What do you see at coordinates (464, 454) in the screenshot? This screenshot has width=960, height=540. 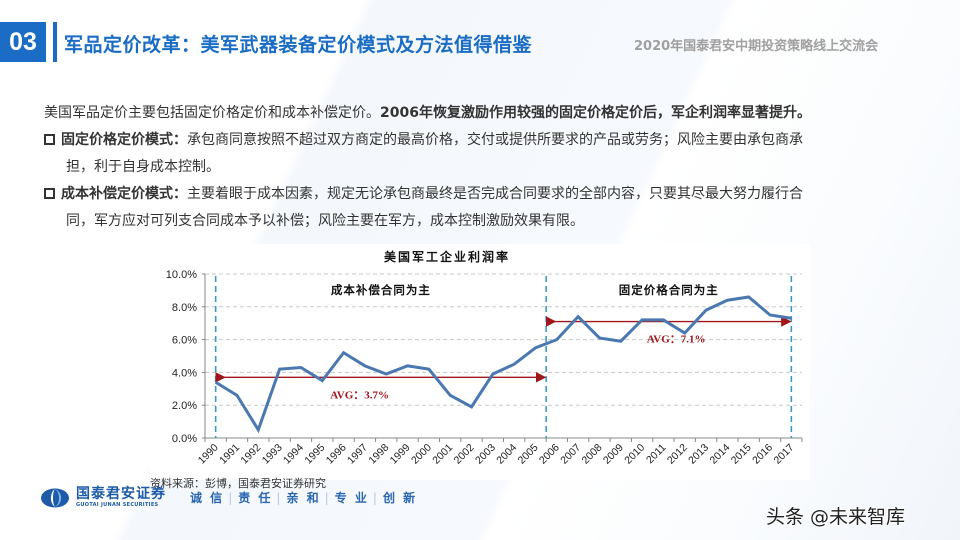 I see `svg-text: 2002` at bounding box center [464, 454].